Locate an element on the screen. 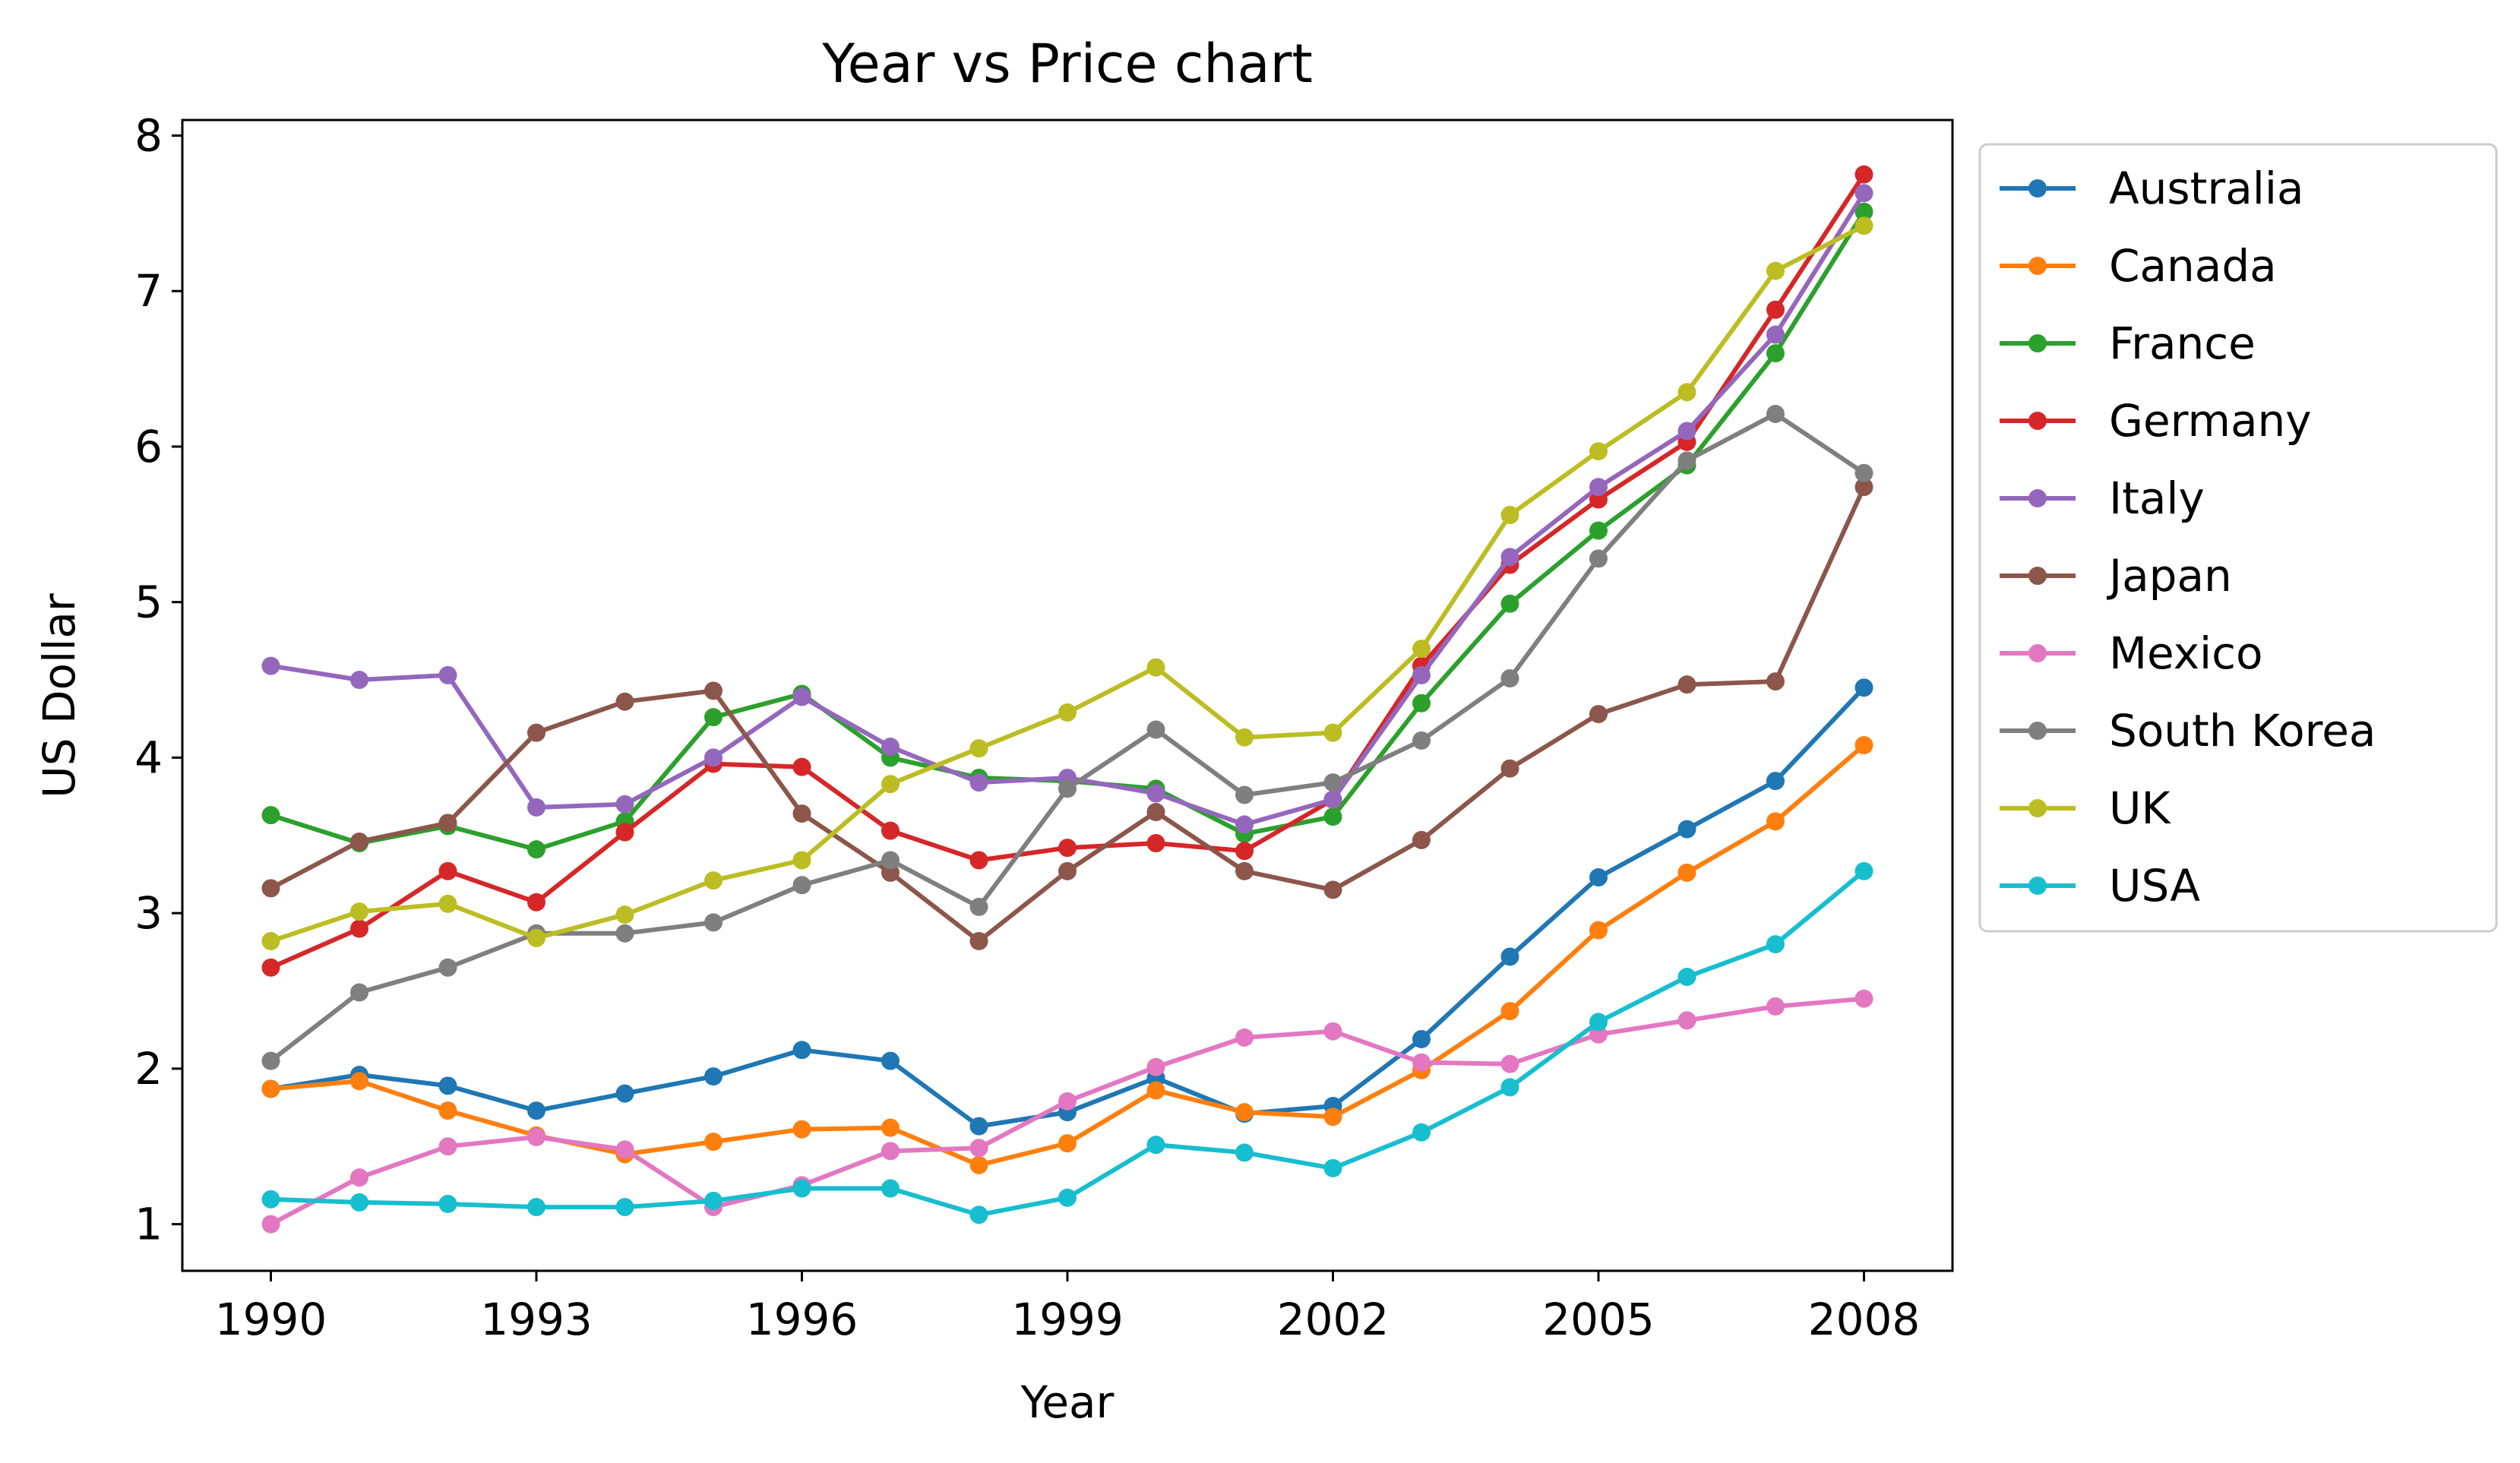 This screenshot has width=2520, height=1463. legend-item-uk: UK is located at coordinates (2085, 808).